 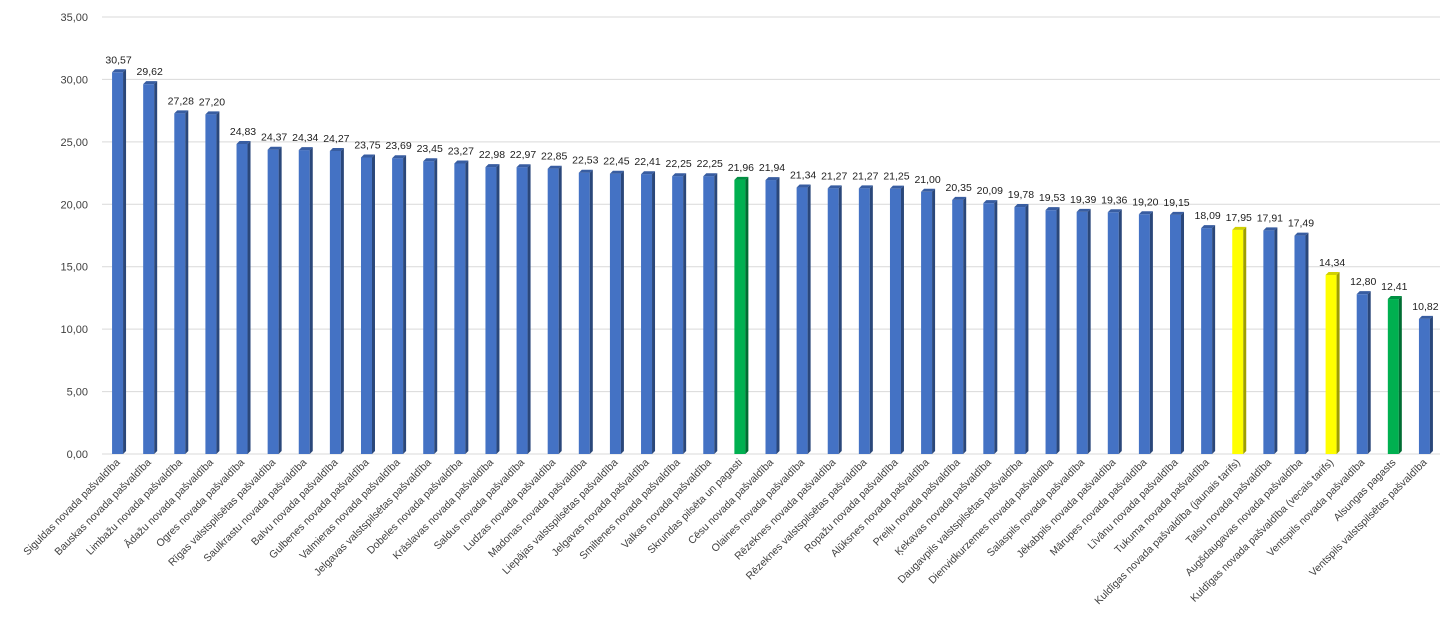 What do you see at coordinates (74, 236) in the screenshot?
I see `y-axis: 0,00 5,00 10,00 15,00 20,00 25,00 30,00 35,00` at bounding box center [74, 236].